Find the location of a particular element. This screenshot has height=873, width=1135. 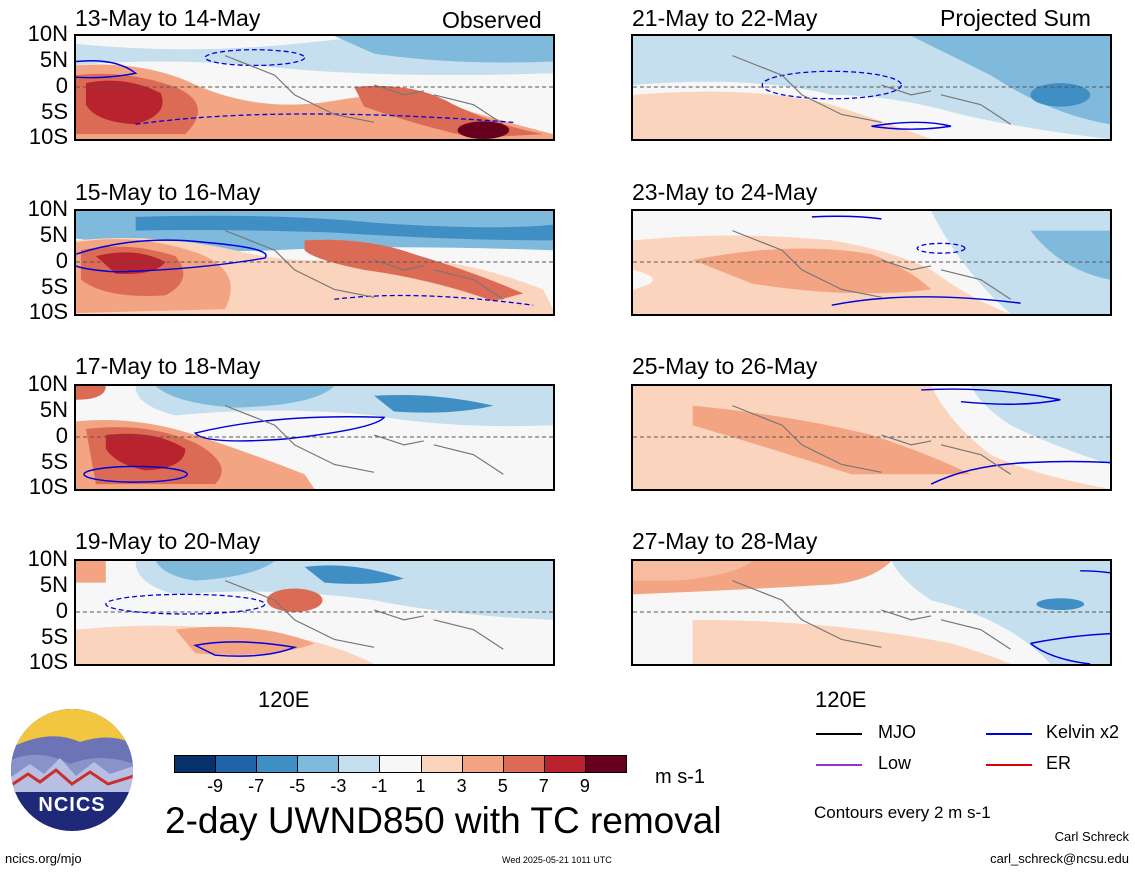

colorbar-tick-label: 7 is located at coordinates (543, 786).